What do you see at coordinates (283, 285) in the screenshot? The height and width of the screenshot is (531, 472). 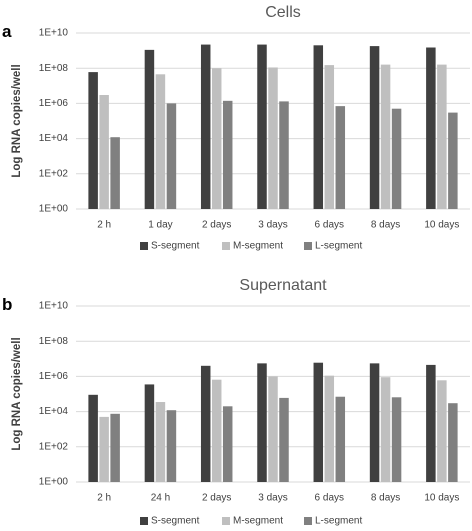 I see `chart-title: Supernatant` at bounding box center [283, 285].